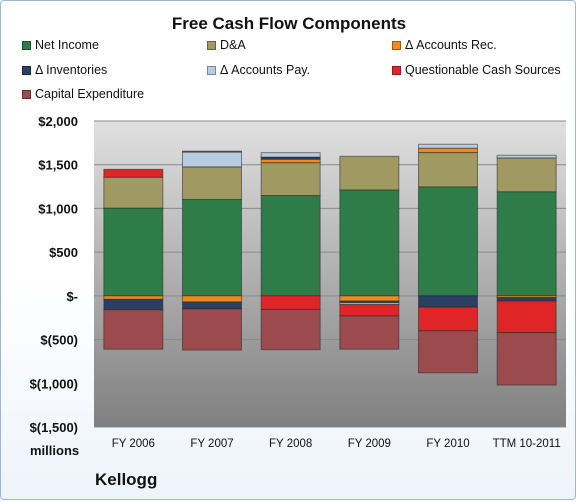  I want to click on legend-item: Δ Accounts Rec., so click(444, 45).